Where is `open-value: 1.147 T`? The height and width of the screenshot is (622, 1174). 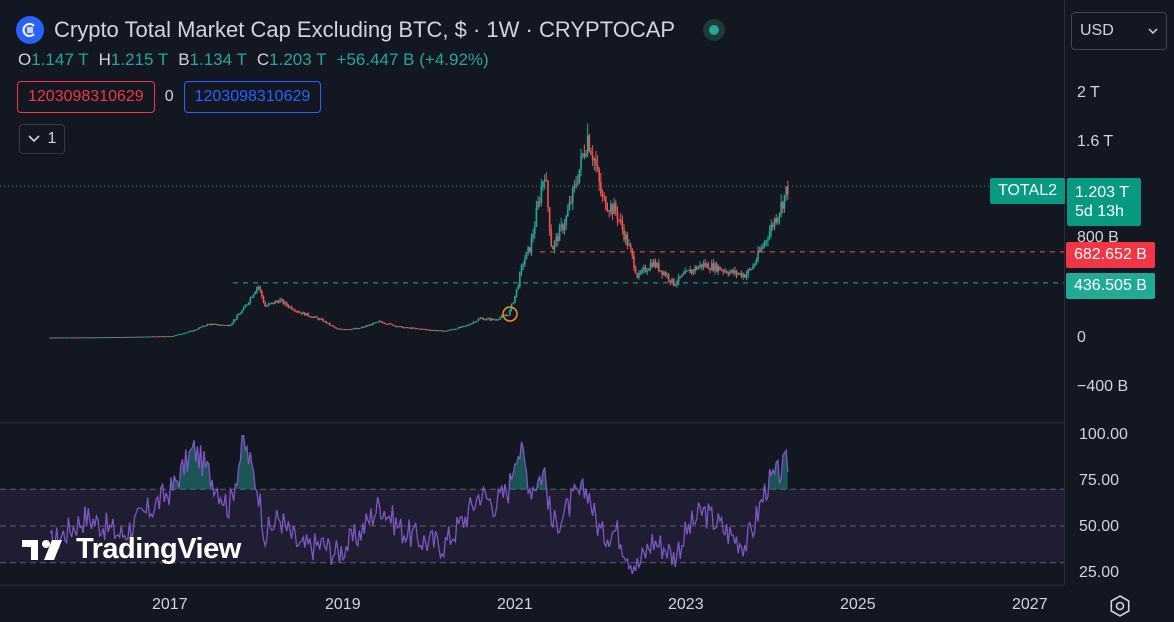 open-value: 1.147 T is located at coordinates (60, 59).